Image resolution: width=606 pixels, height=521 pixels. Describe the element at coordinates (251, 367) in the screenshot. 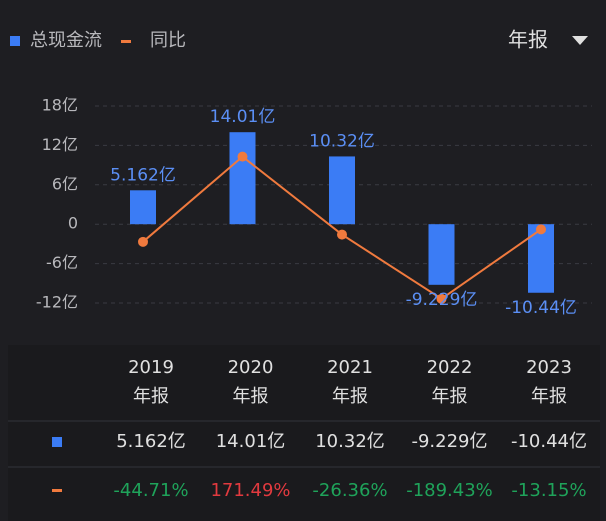

I see `column-year: 2020` at that location.